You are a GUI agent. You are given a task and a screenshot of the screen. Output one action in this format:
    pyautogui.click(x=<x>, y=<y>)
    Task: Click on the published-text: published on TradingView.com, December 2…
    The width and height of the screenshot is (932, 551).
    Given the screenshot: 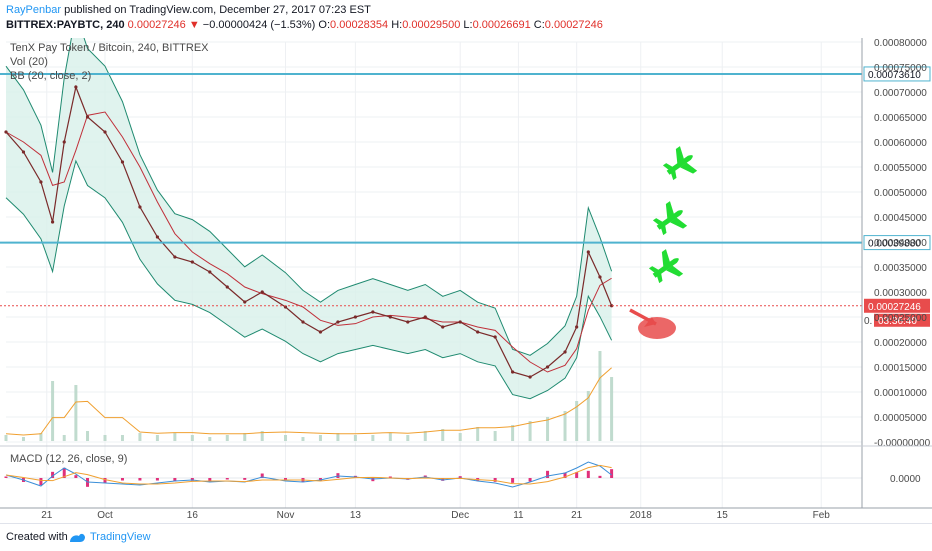 What is the action you would take?
    pyautogui.click(x=217, y=10)
    